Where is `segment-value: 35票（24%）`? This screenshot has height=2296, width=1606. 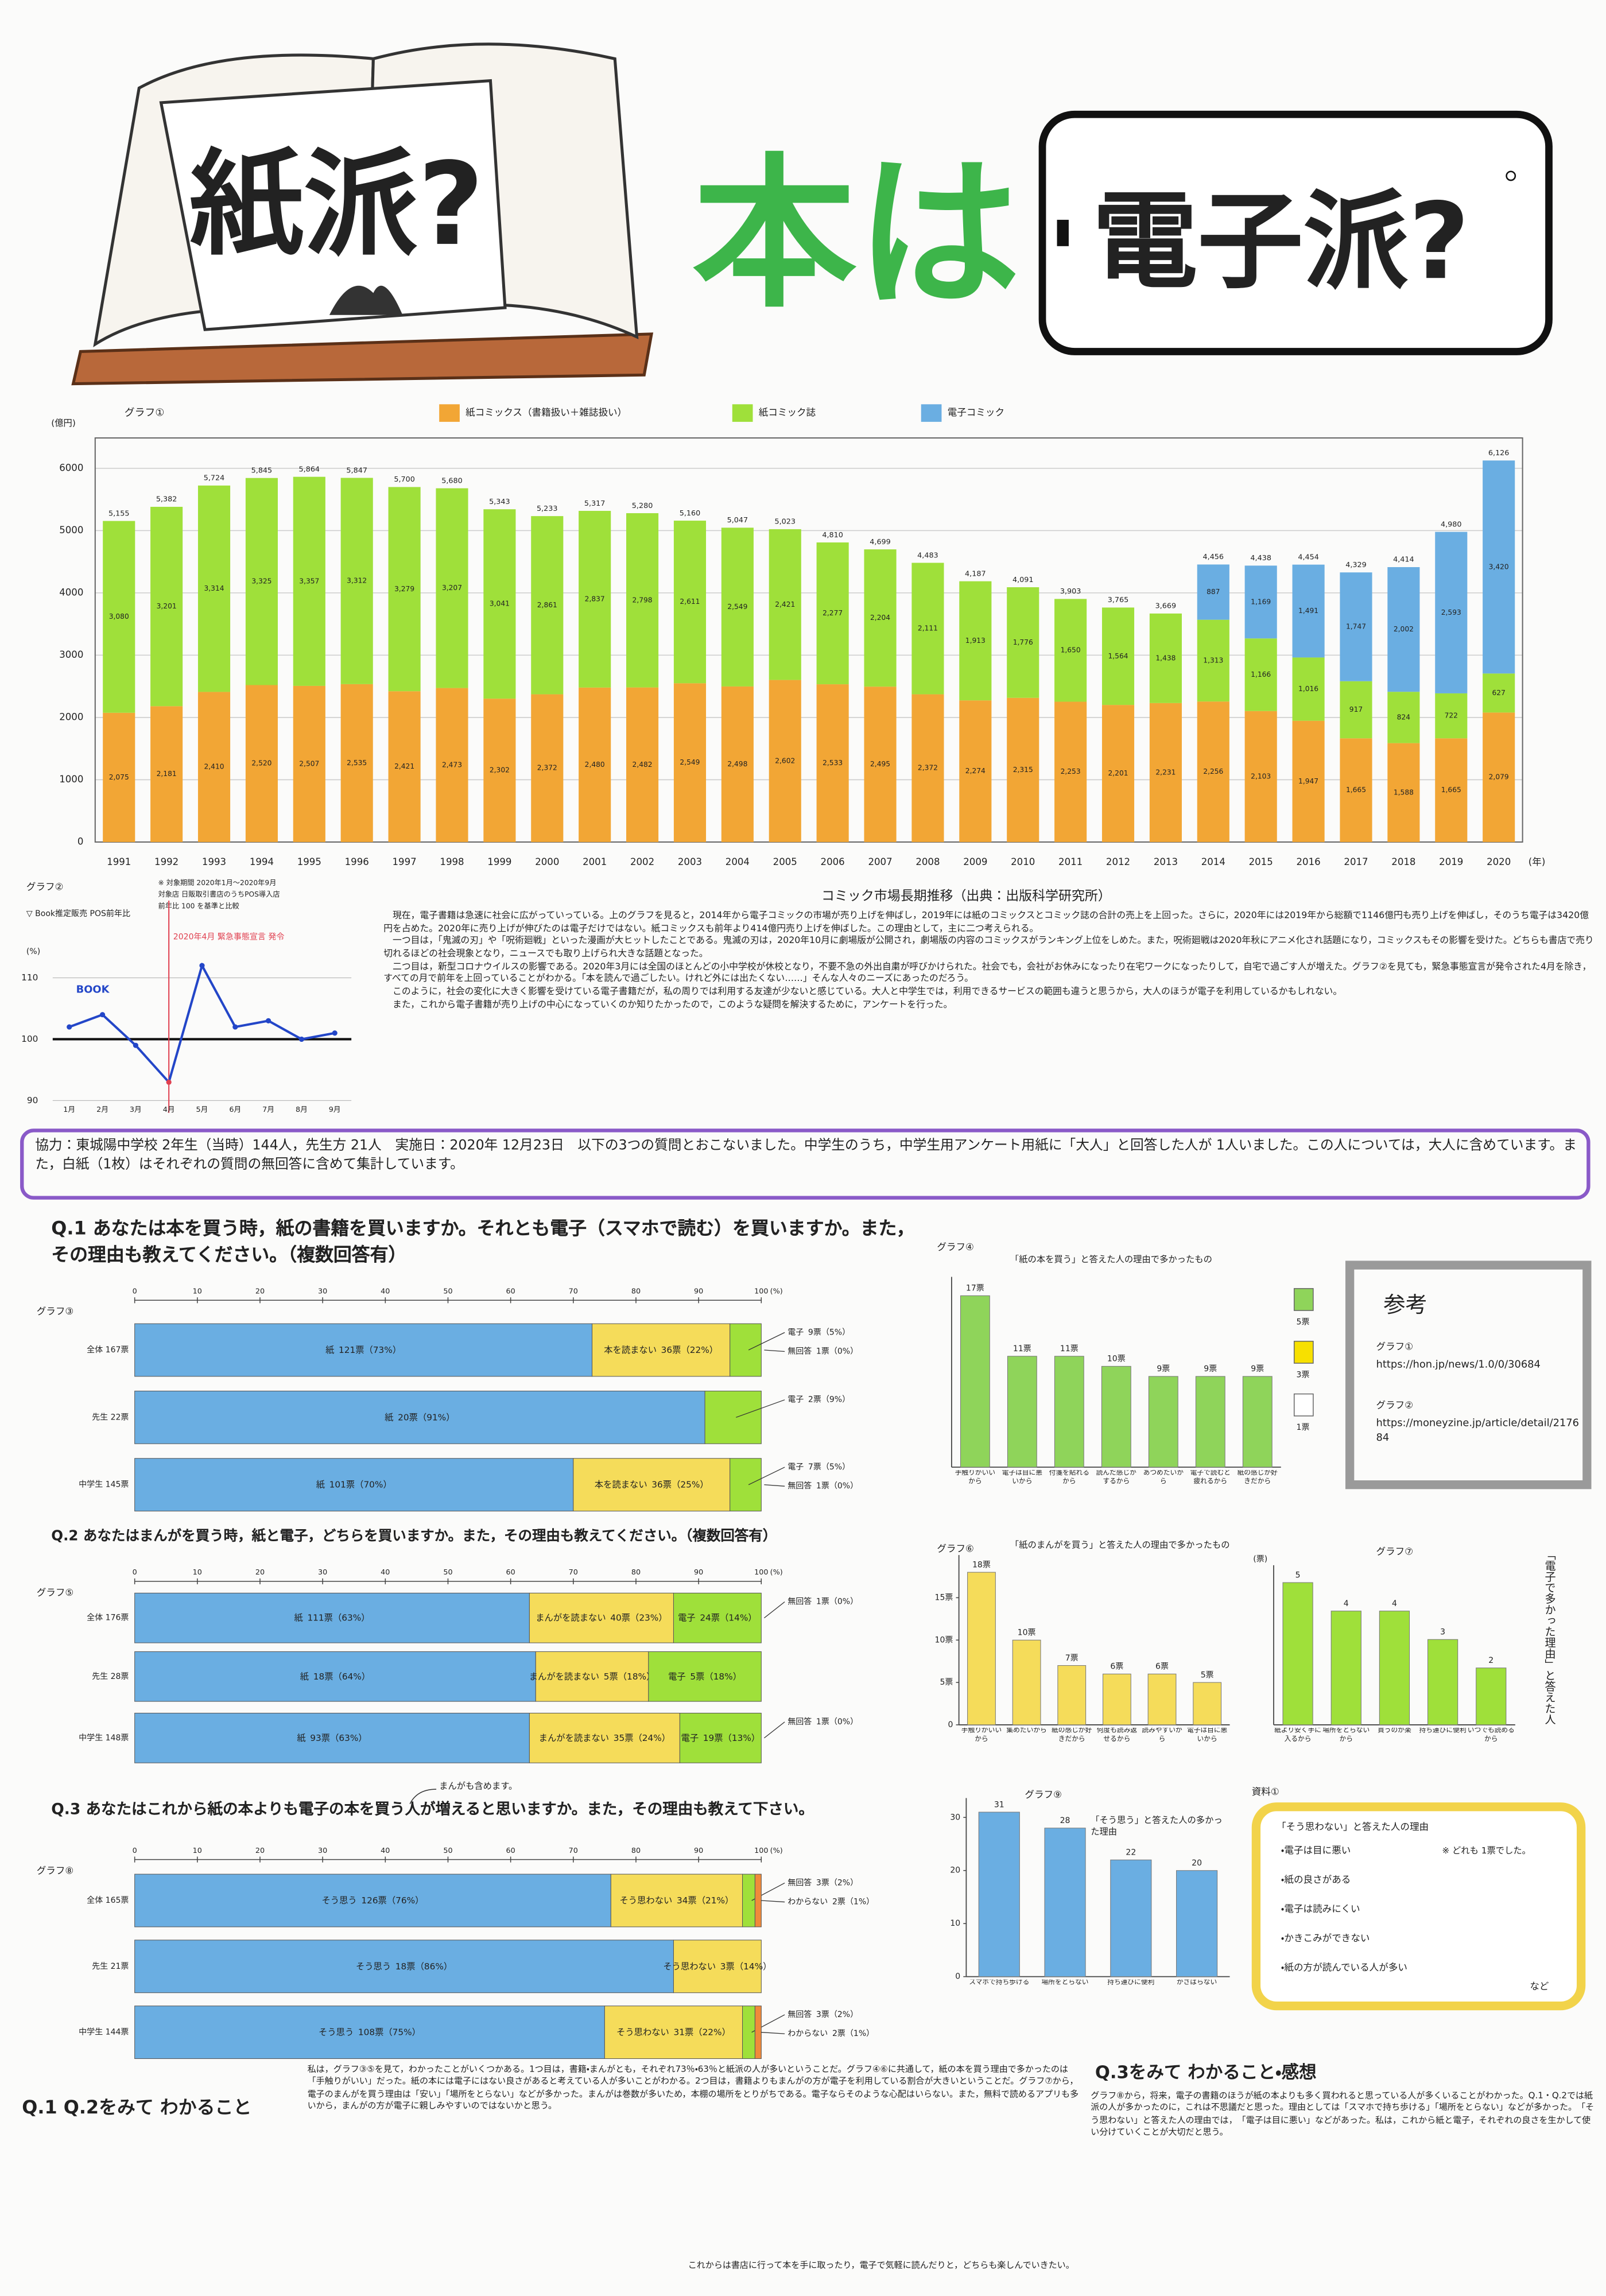 segment-value: 35票（24%） is located at coordinates (642, 1737).